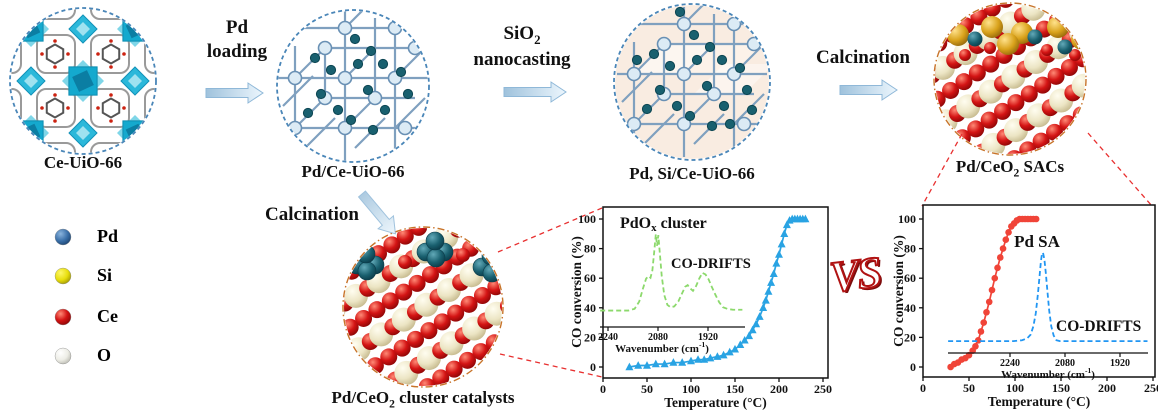 The height and width of the screenshot is (418, 1158). Describe the element at coordinates (107, 316) in the screenshot. I see `legend-label-ce: Ce` at that location.